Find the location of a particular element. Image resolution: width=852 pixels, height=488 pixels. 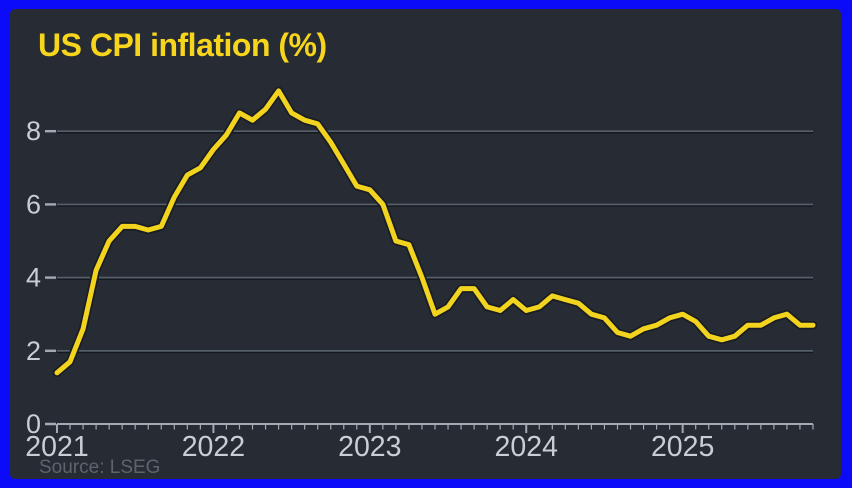

chart-title: US CPI inflation (%) is located at coordinates (182, 45).